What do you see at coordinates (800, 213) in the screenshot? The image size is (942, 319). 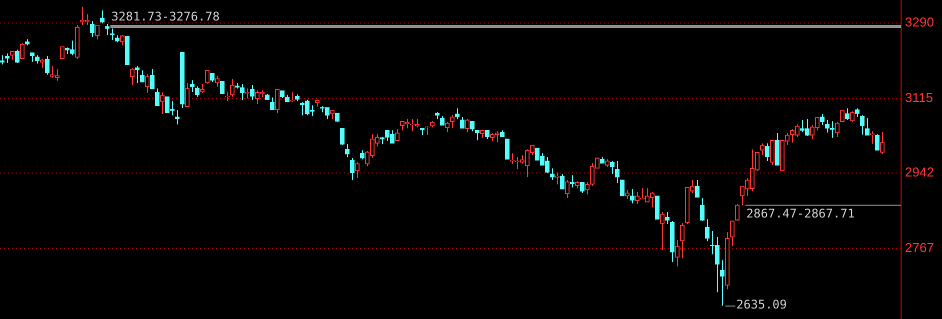 I see `ref-line-label: 2867.47-2867.71` at bounding box center [800, 213].